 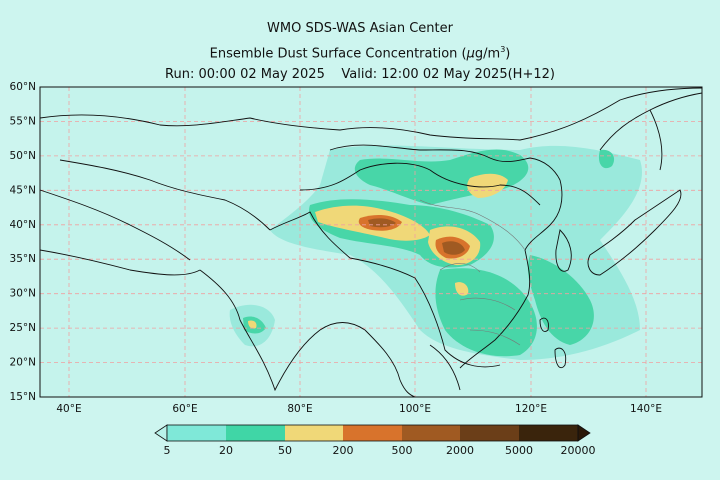 What do you see at coordinates (23, 259) in the screenshot?
I see `lat-label: 35°N` at bounding box center [23, 259].